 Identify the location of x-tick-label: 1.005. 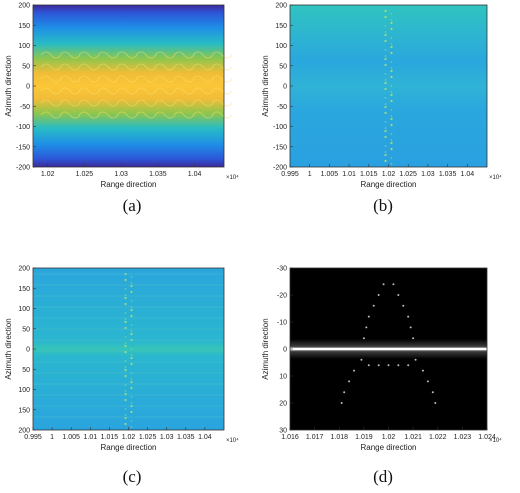
(330, 174).